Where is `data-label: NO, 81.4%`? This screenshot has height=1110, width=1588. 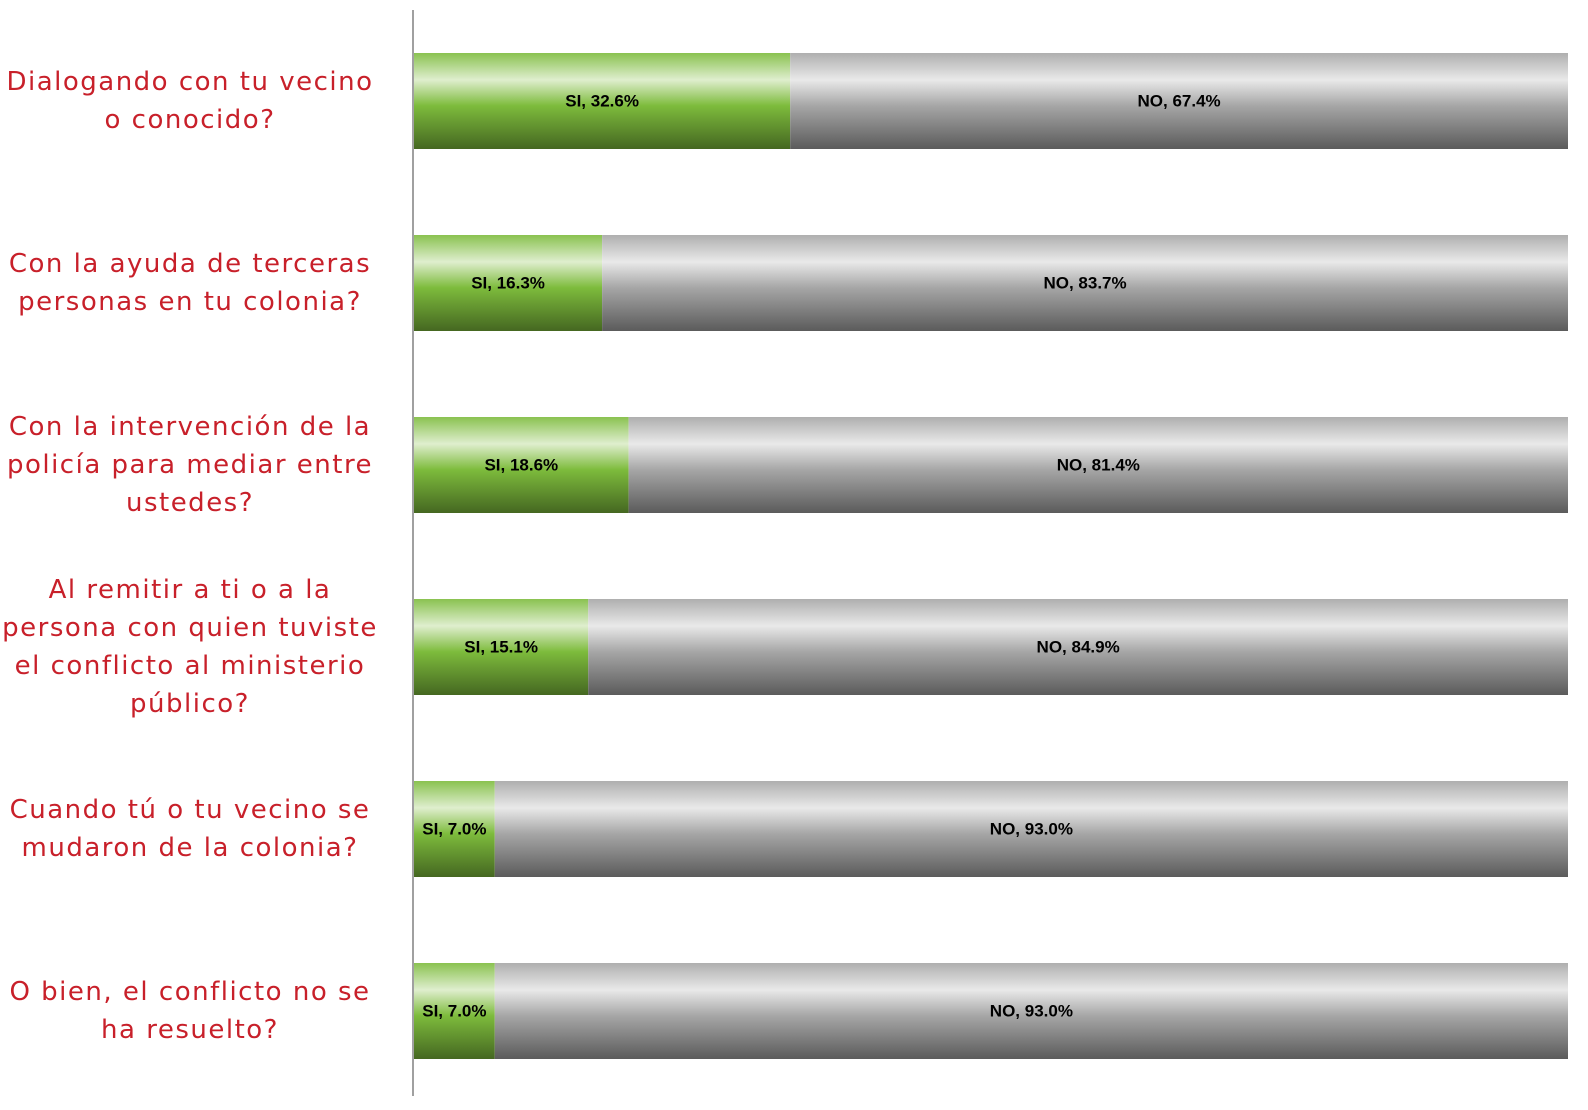
data-label: NO, 81.4% is located at coordinates (1098, 464).